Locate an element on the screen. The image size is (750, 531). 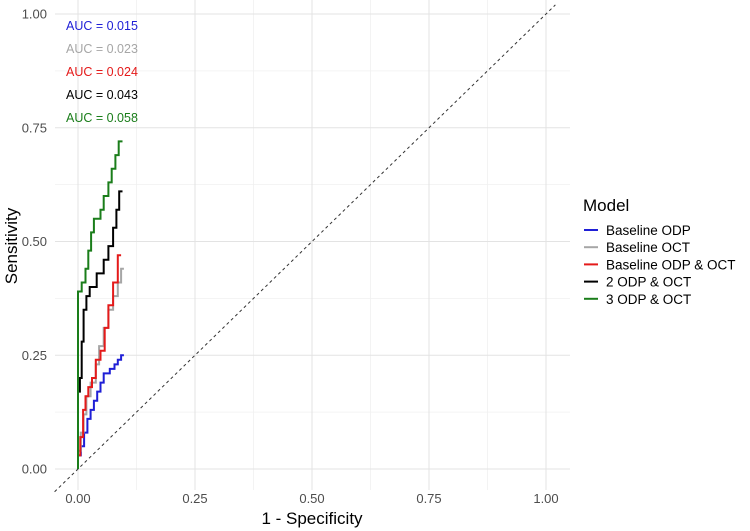
legend-title: Model is located at coordinates (606, 205).